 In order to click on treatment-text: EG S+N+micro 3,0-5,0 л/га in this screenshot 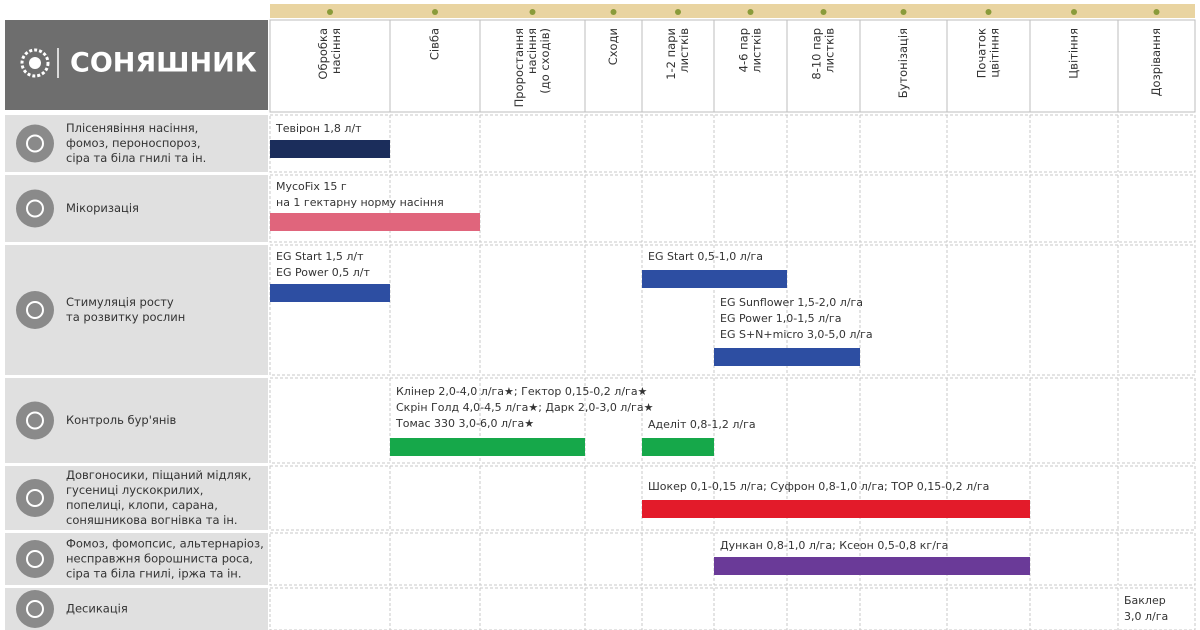, I will do `click(796, 334)`.